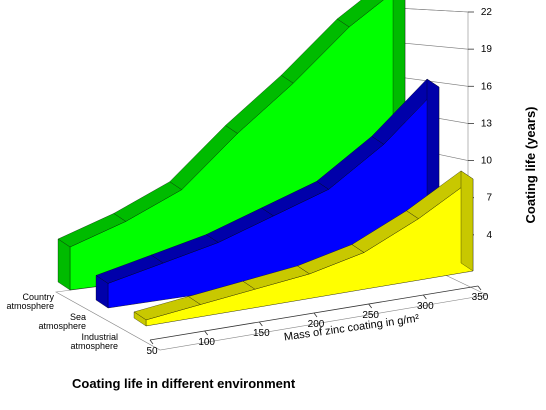 This screenshot has width=546, height=410. Describe the element at coordinates (184, 383) in the screenshot. I see `chart-title: Coating life in different environment` at that location.